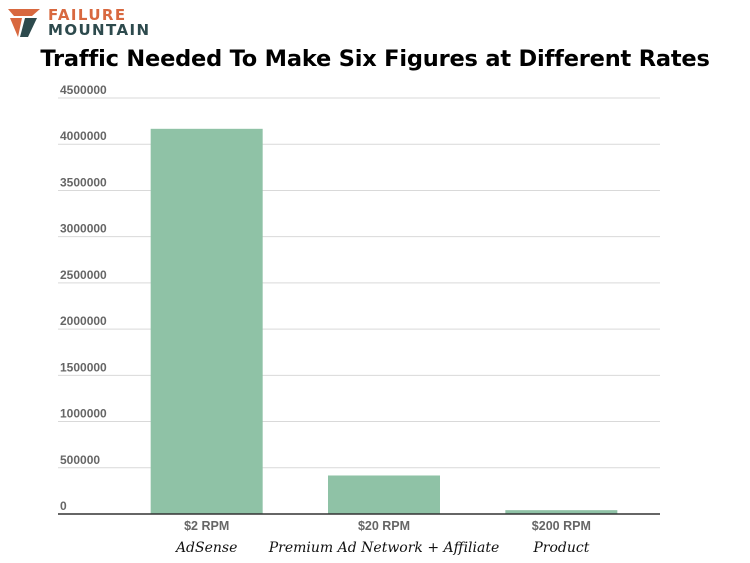 This screenshot has width=750, height=563. What do you see at coordinates (99, 30) in the screenshot?
I see `brand-name-line2: MOUNTAIN` at bounding box center [99, 30].